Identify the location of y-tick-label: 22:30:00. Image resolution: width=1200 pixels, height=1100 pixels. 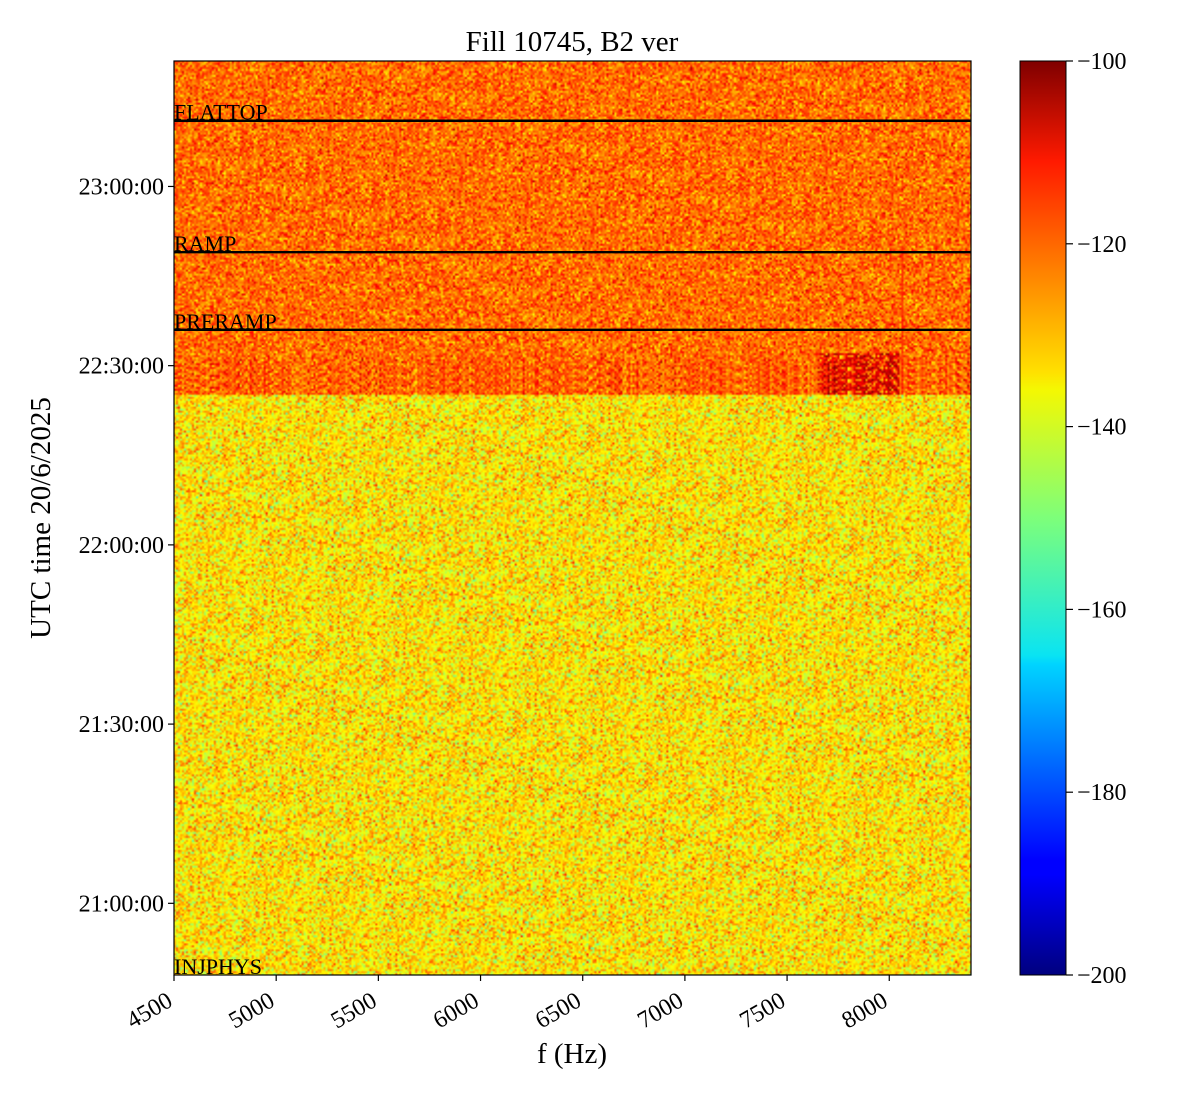
(121, 367).